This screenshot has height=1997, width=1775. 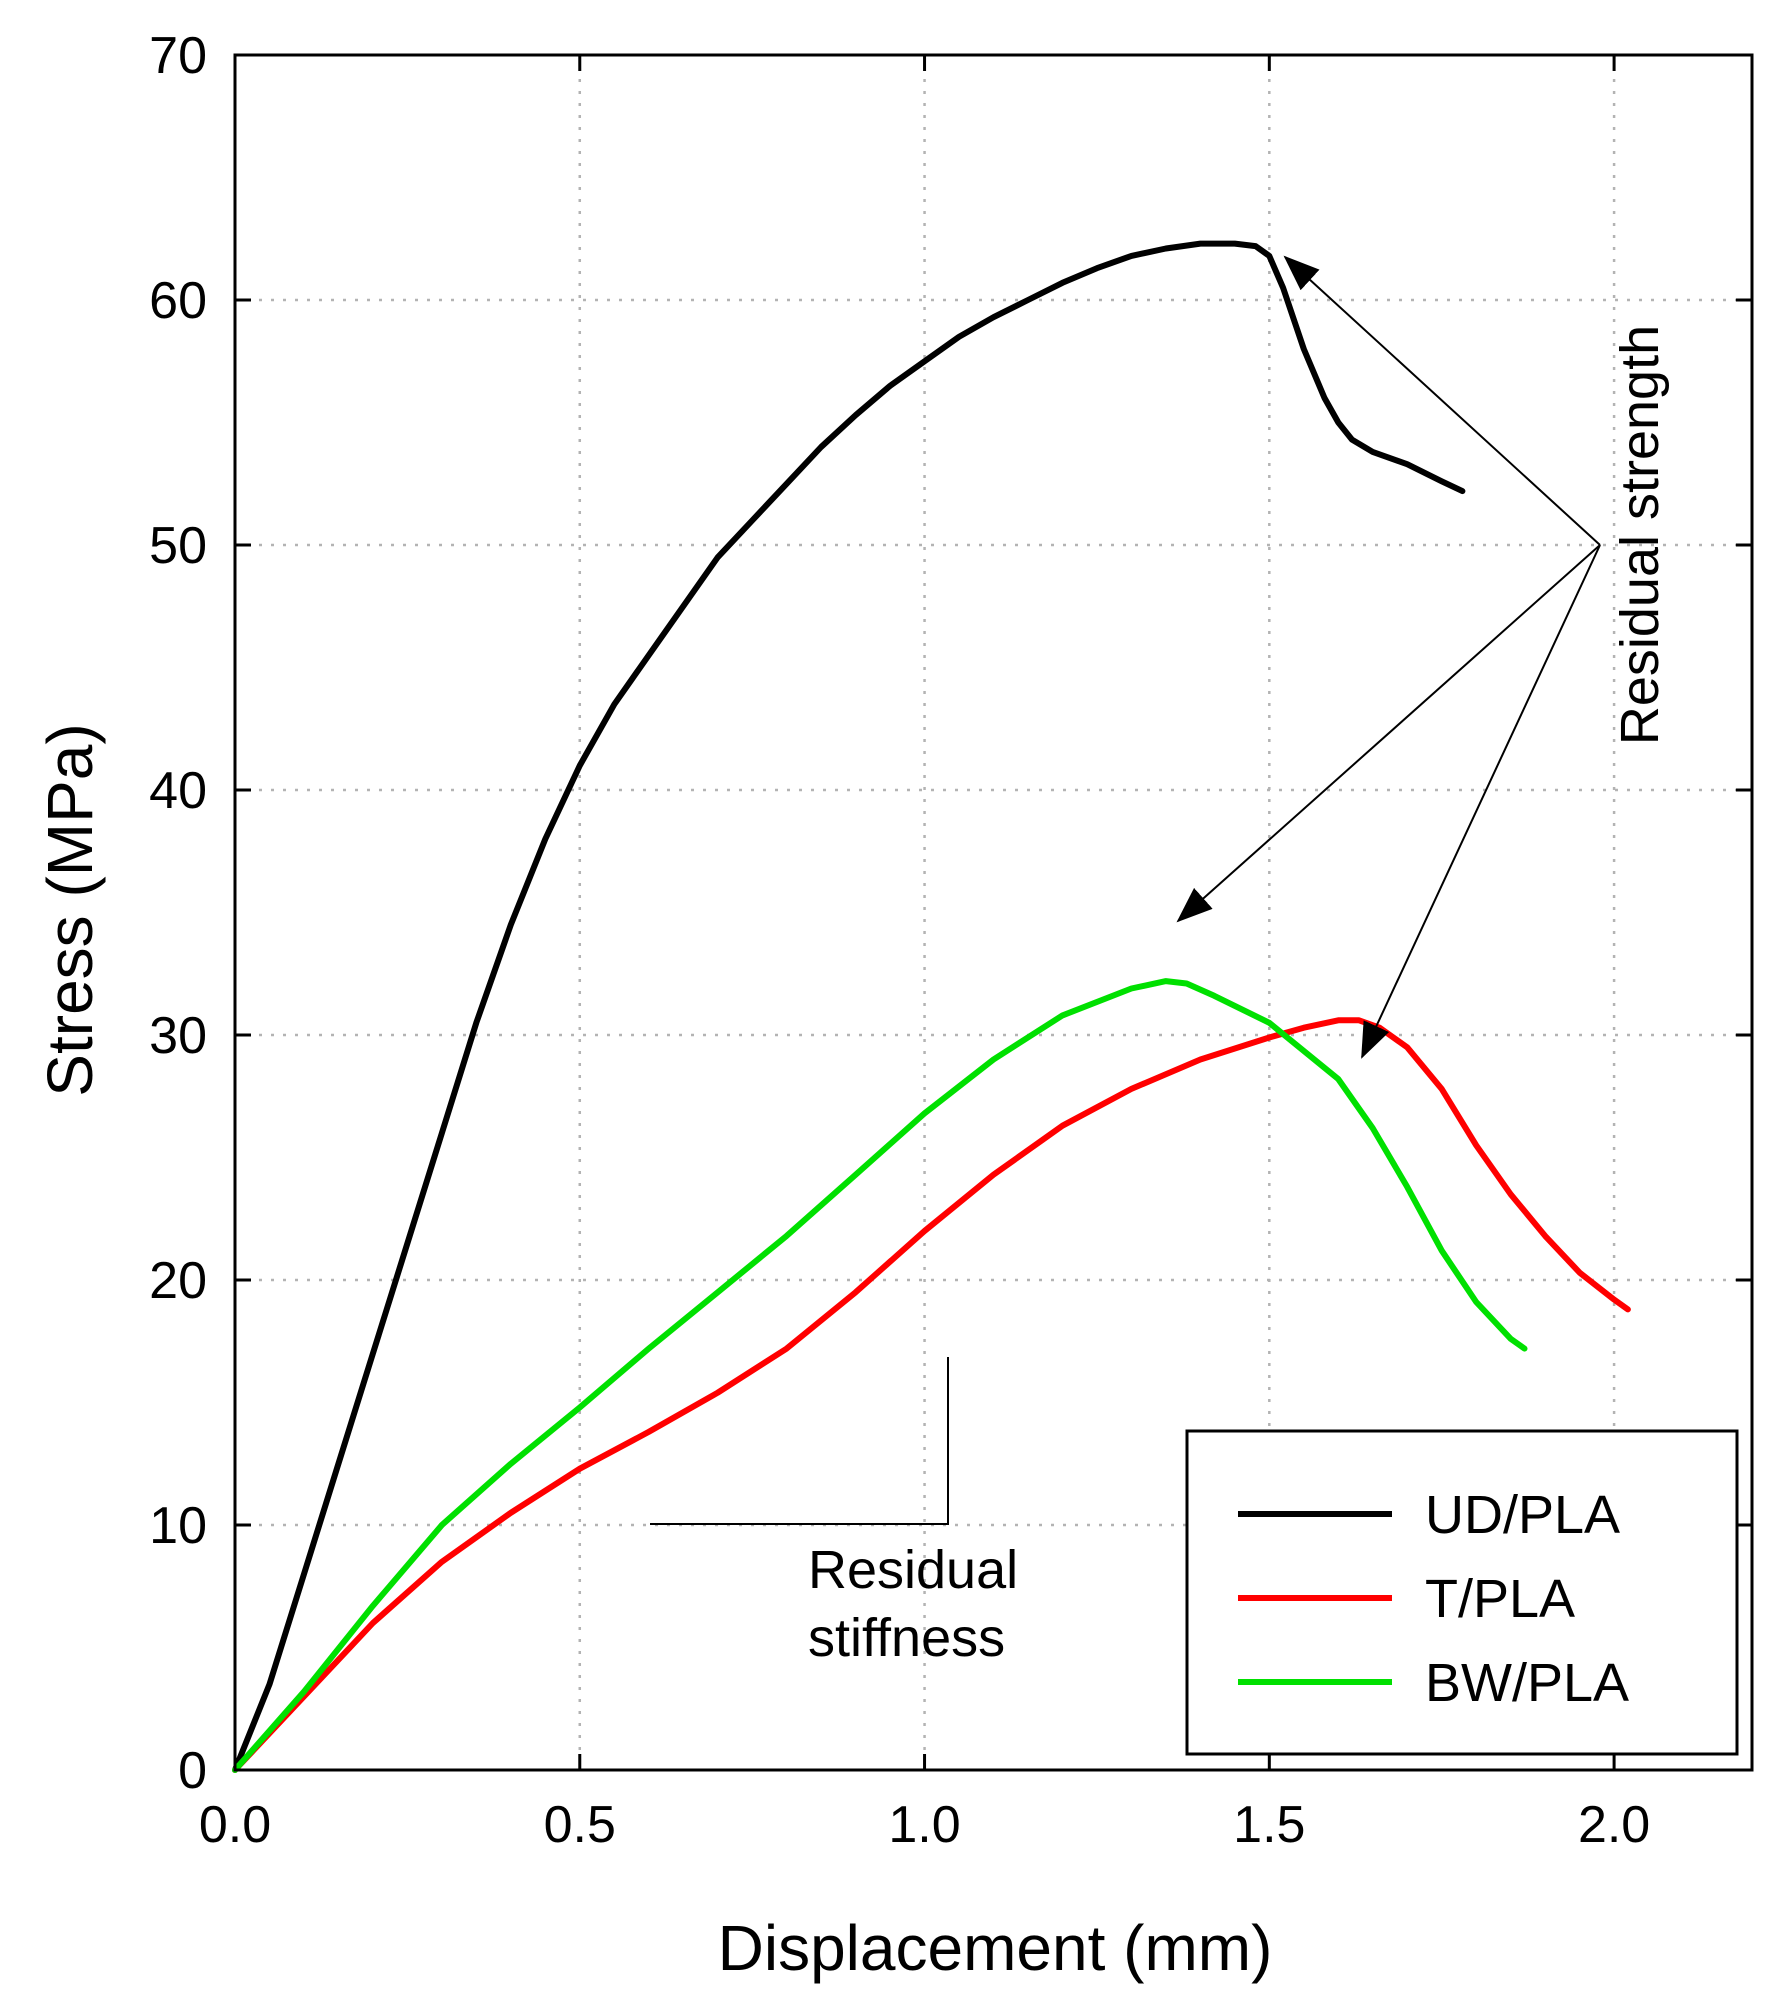 What do you see at coordinates (178, 1036) in the screenshot?
I see `y-tick-label: 30` at bounding box center [178, 1036].